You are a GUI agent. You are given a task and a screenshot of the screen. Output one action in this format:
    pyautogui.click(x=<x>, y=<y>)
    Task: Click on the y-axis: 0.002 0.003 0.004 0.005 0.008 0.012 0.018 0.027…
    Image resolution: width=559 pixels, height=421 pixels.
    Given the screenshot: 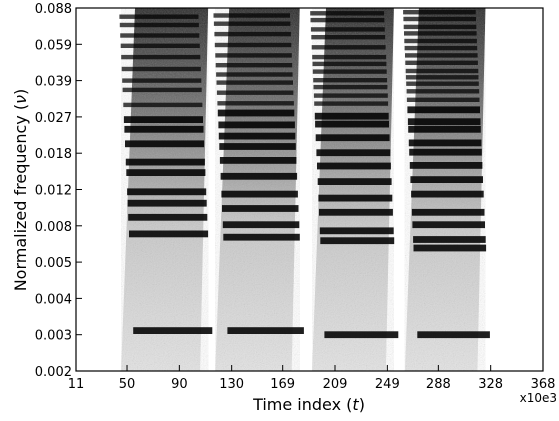 What is the action you would take?
    pyautogui.click(x=58, y=191)
    